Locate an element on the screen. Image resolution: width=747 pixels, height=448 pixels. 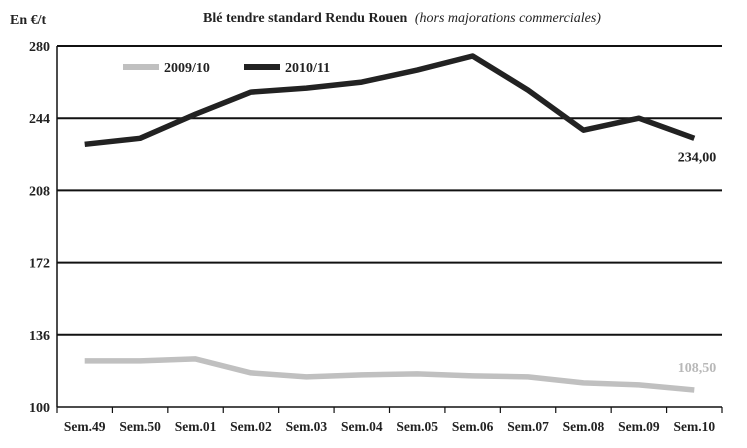
x-tick-sem-10: Sem.10 is located at coordinates (694, 426).